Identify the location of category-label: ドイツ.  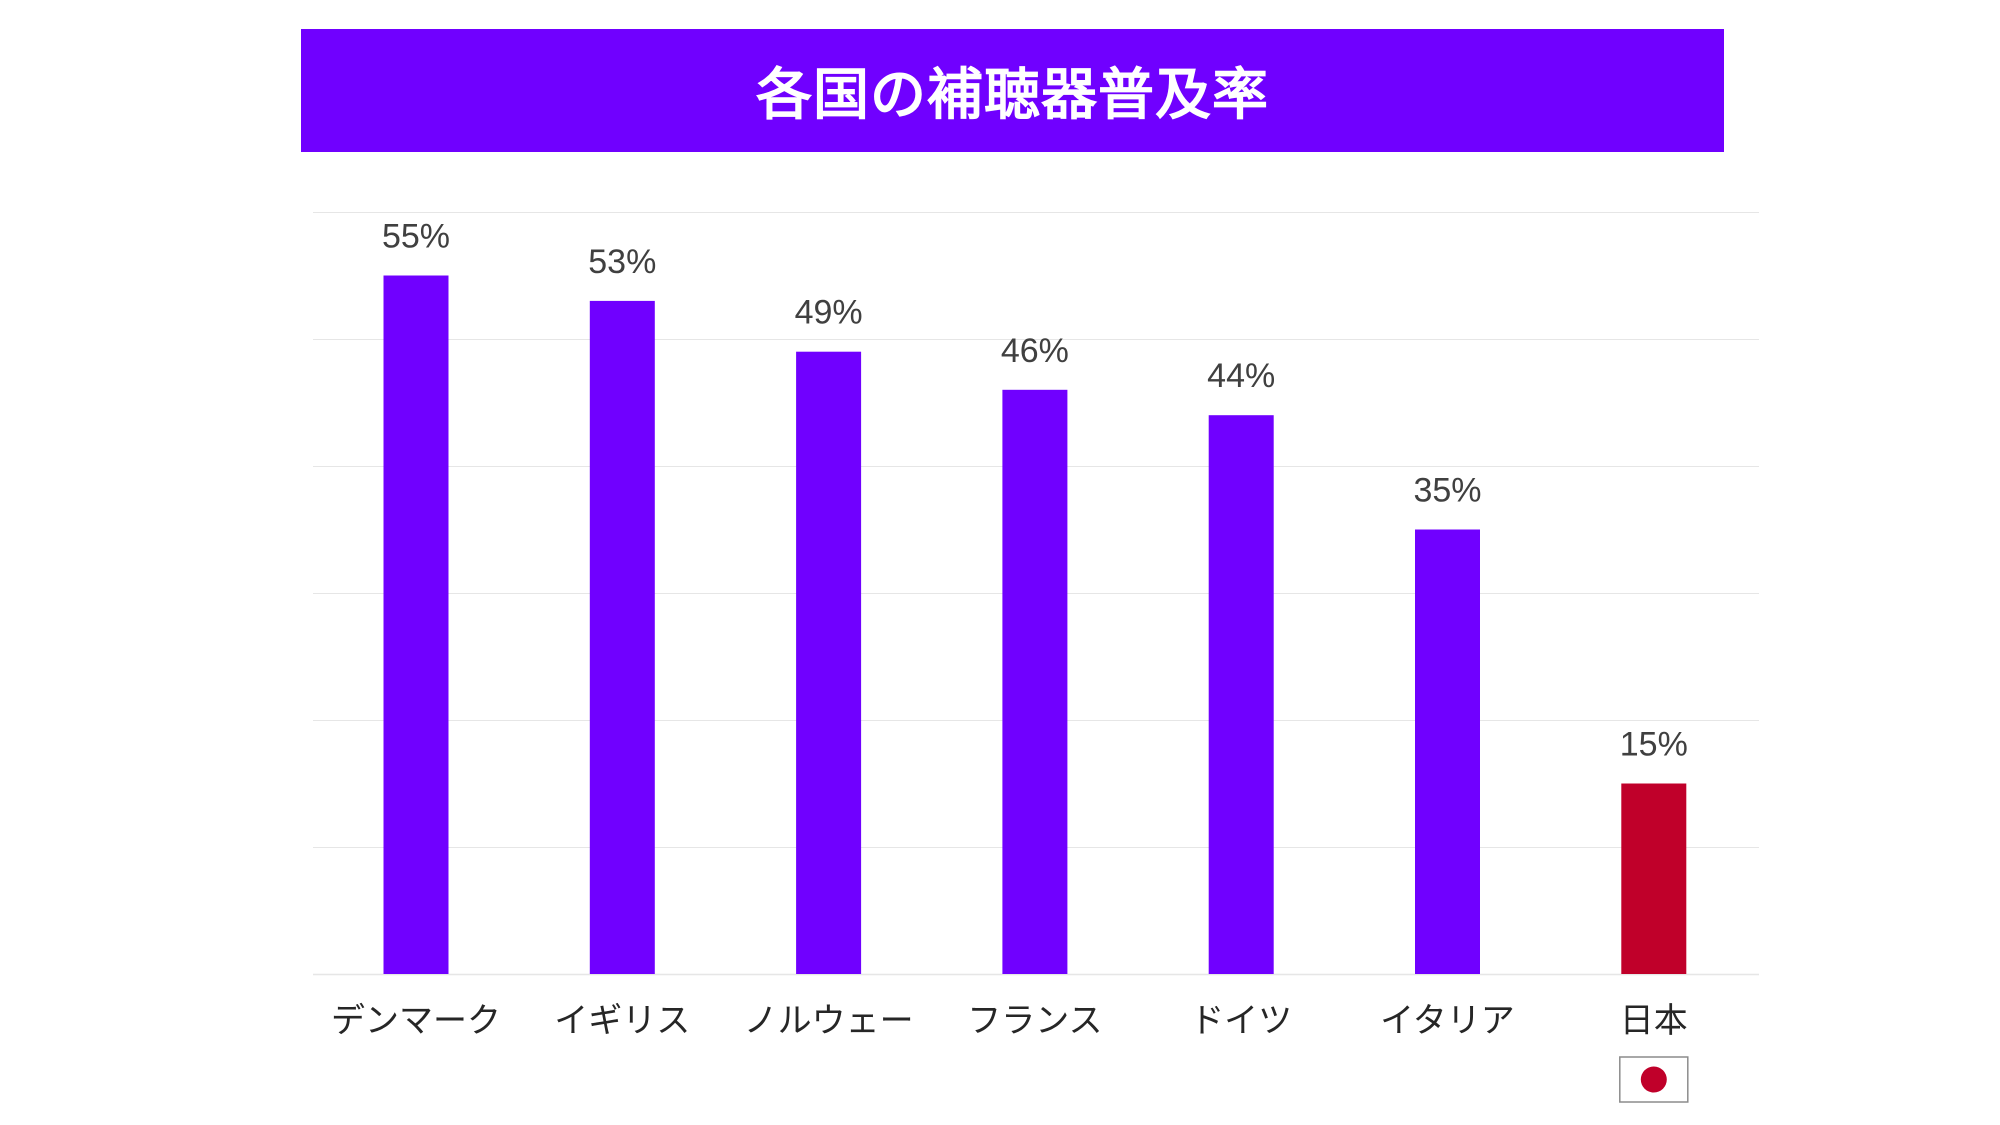
(1241, 1021).